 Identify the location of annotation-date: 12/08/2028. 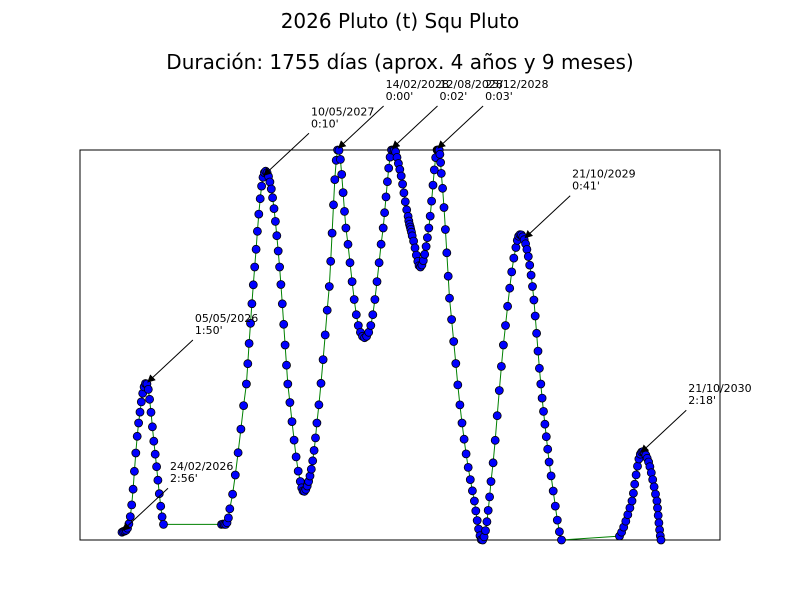
(471, 84).